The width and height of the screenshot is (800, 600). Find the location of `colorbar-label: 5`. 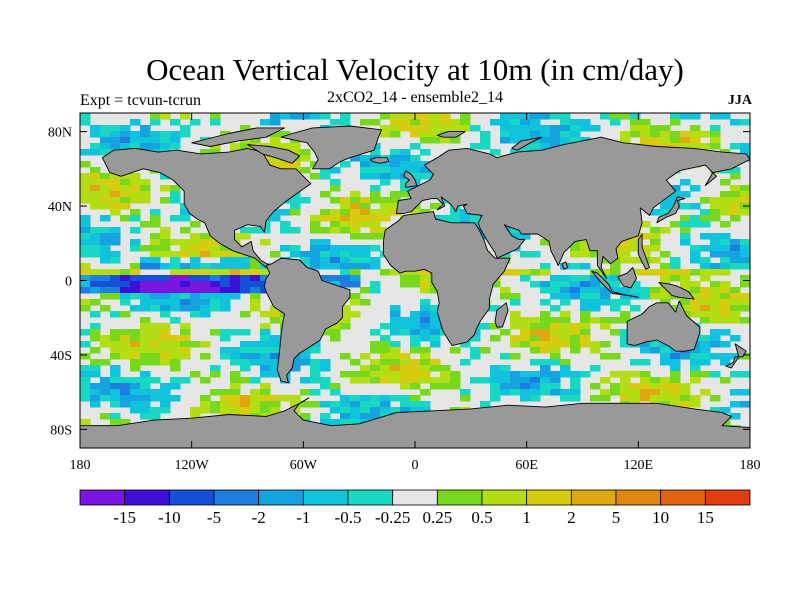

colorbar-label: 5 is located at coordinates (616, 517).